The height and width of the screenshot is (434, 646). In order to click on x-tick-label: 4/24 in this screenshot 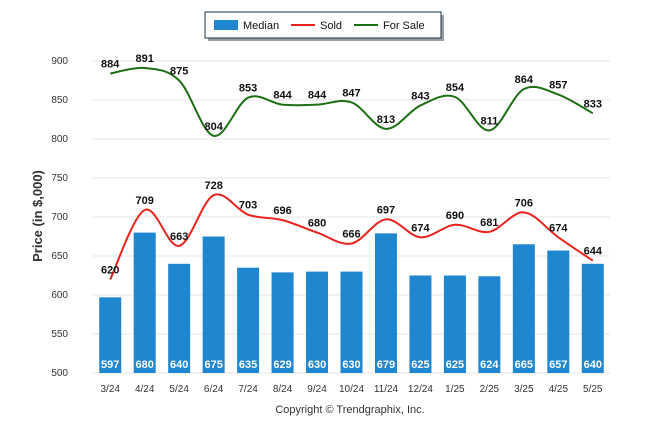, I will do `click(145, 389)`.